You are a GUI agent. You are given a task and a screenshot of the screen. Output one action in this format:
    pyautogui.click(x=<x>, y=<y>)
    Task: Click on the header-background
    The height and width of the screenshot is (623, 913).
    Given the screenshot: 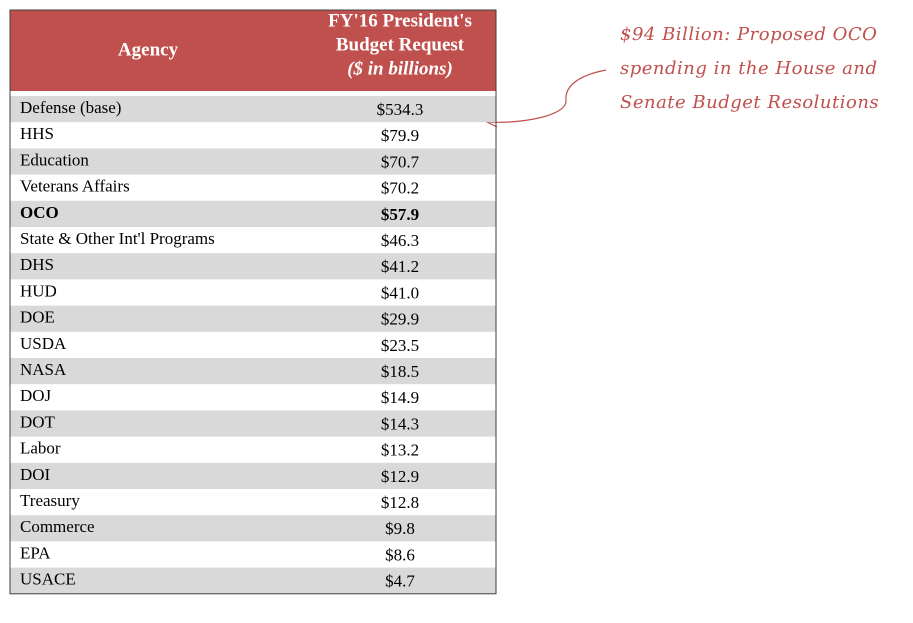 What is the action you would take?
    pyautogui.click(x=253, y=50)
    